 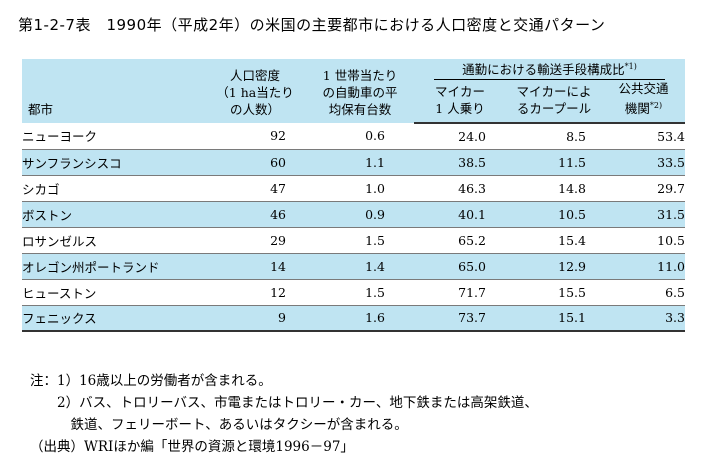 I want to click on table-row: シカゴ 47 1.0 46.3 14.8 29.7, so click(x=353, y=188).